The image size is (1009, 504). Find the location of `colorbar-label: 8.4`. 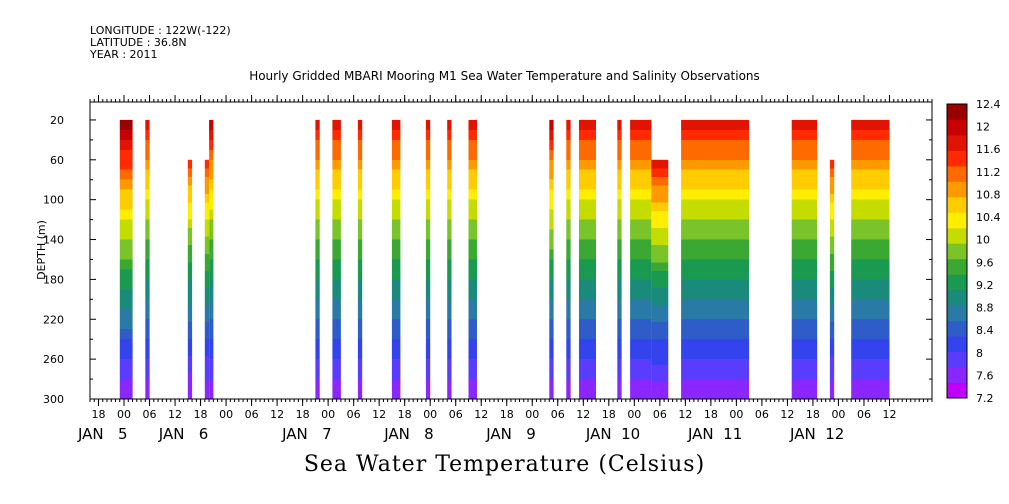

colorbar-label: 8.4 is located at coordinates (985, 330).